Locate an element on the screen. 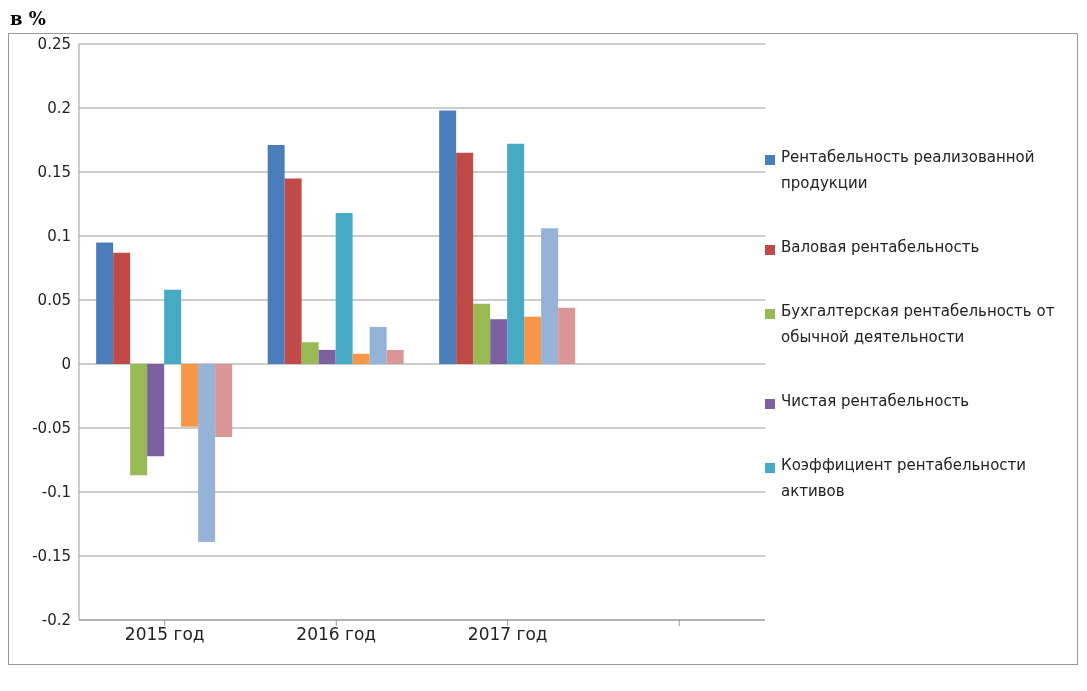  legend-label: Бухгалтерская рентабельность от обычной деятельности is located at coordinates (918, 324).